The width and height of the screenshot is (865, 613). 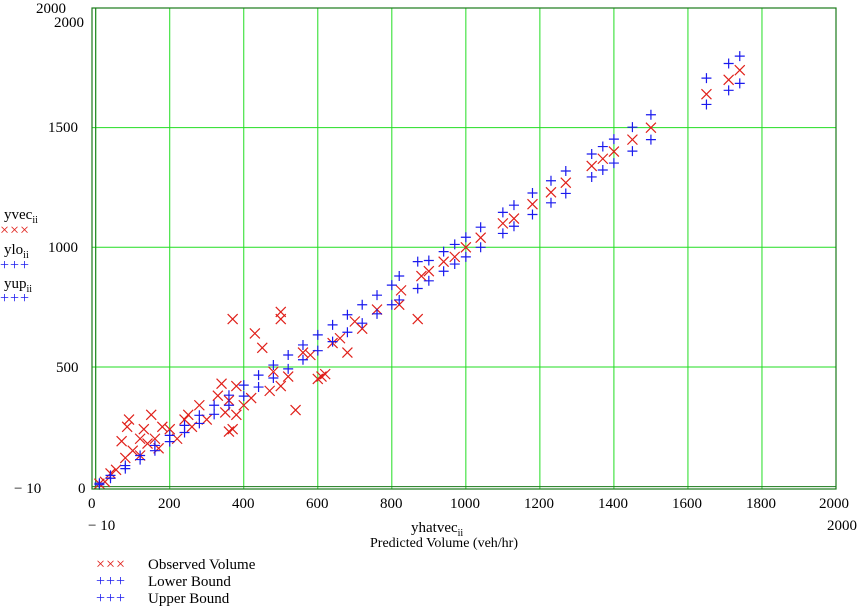 I want to click on y-tick-label: 500, so click(x=67, y=368).